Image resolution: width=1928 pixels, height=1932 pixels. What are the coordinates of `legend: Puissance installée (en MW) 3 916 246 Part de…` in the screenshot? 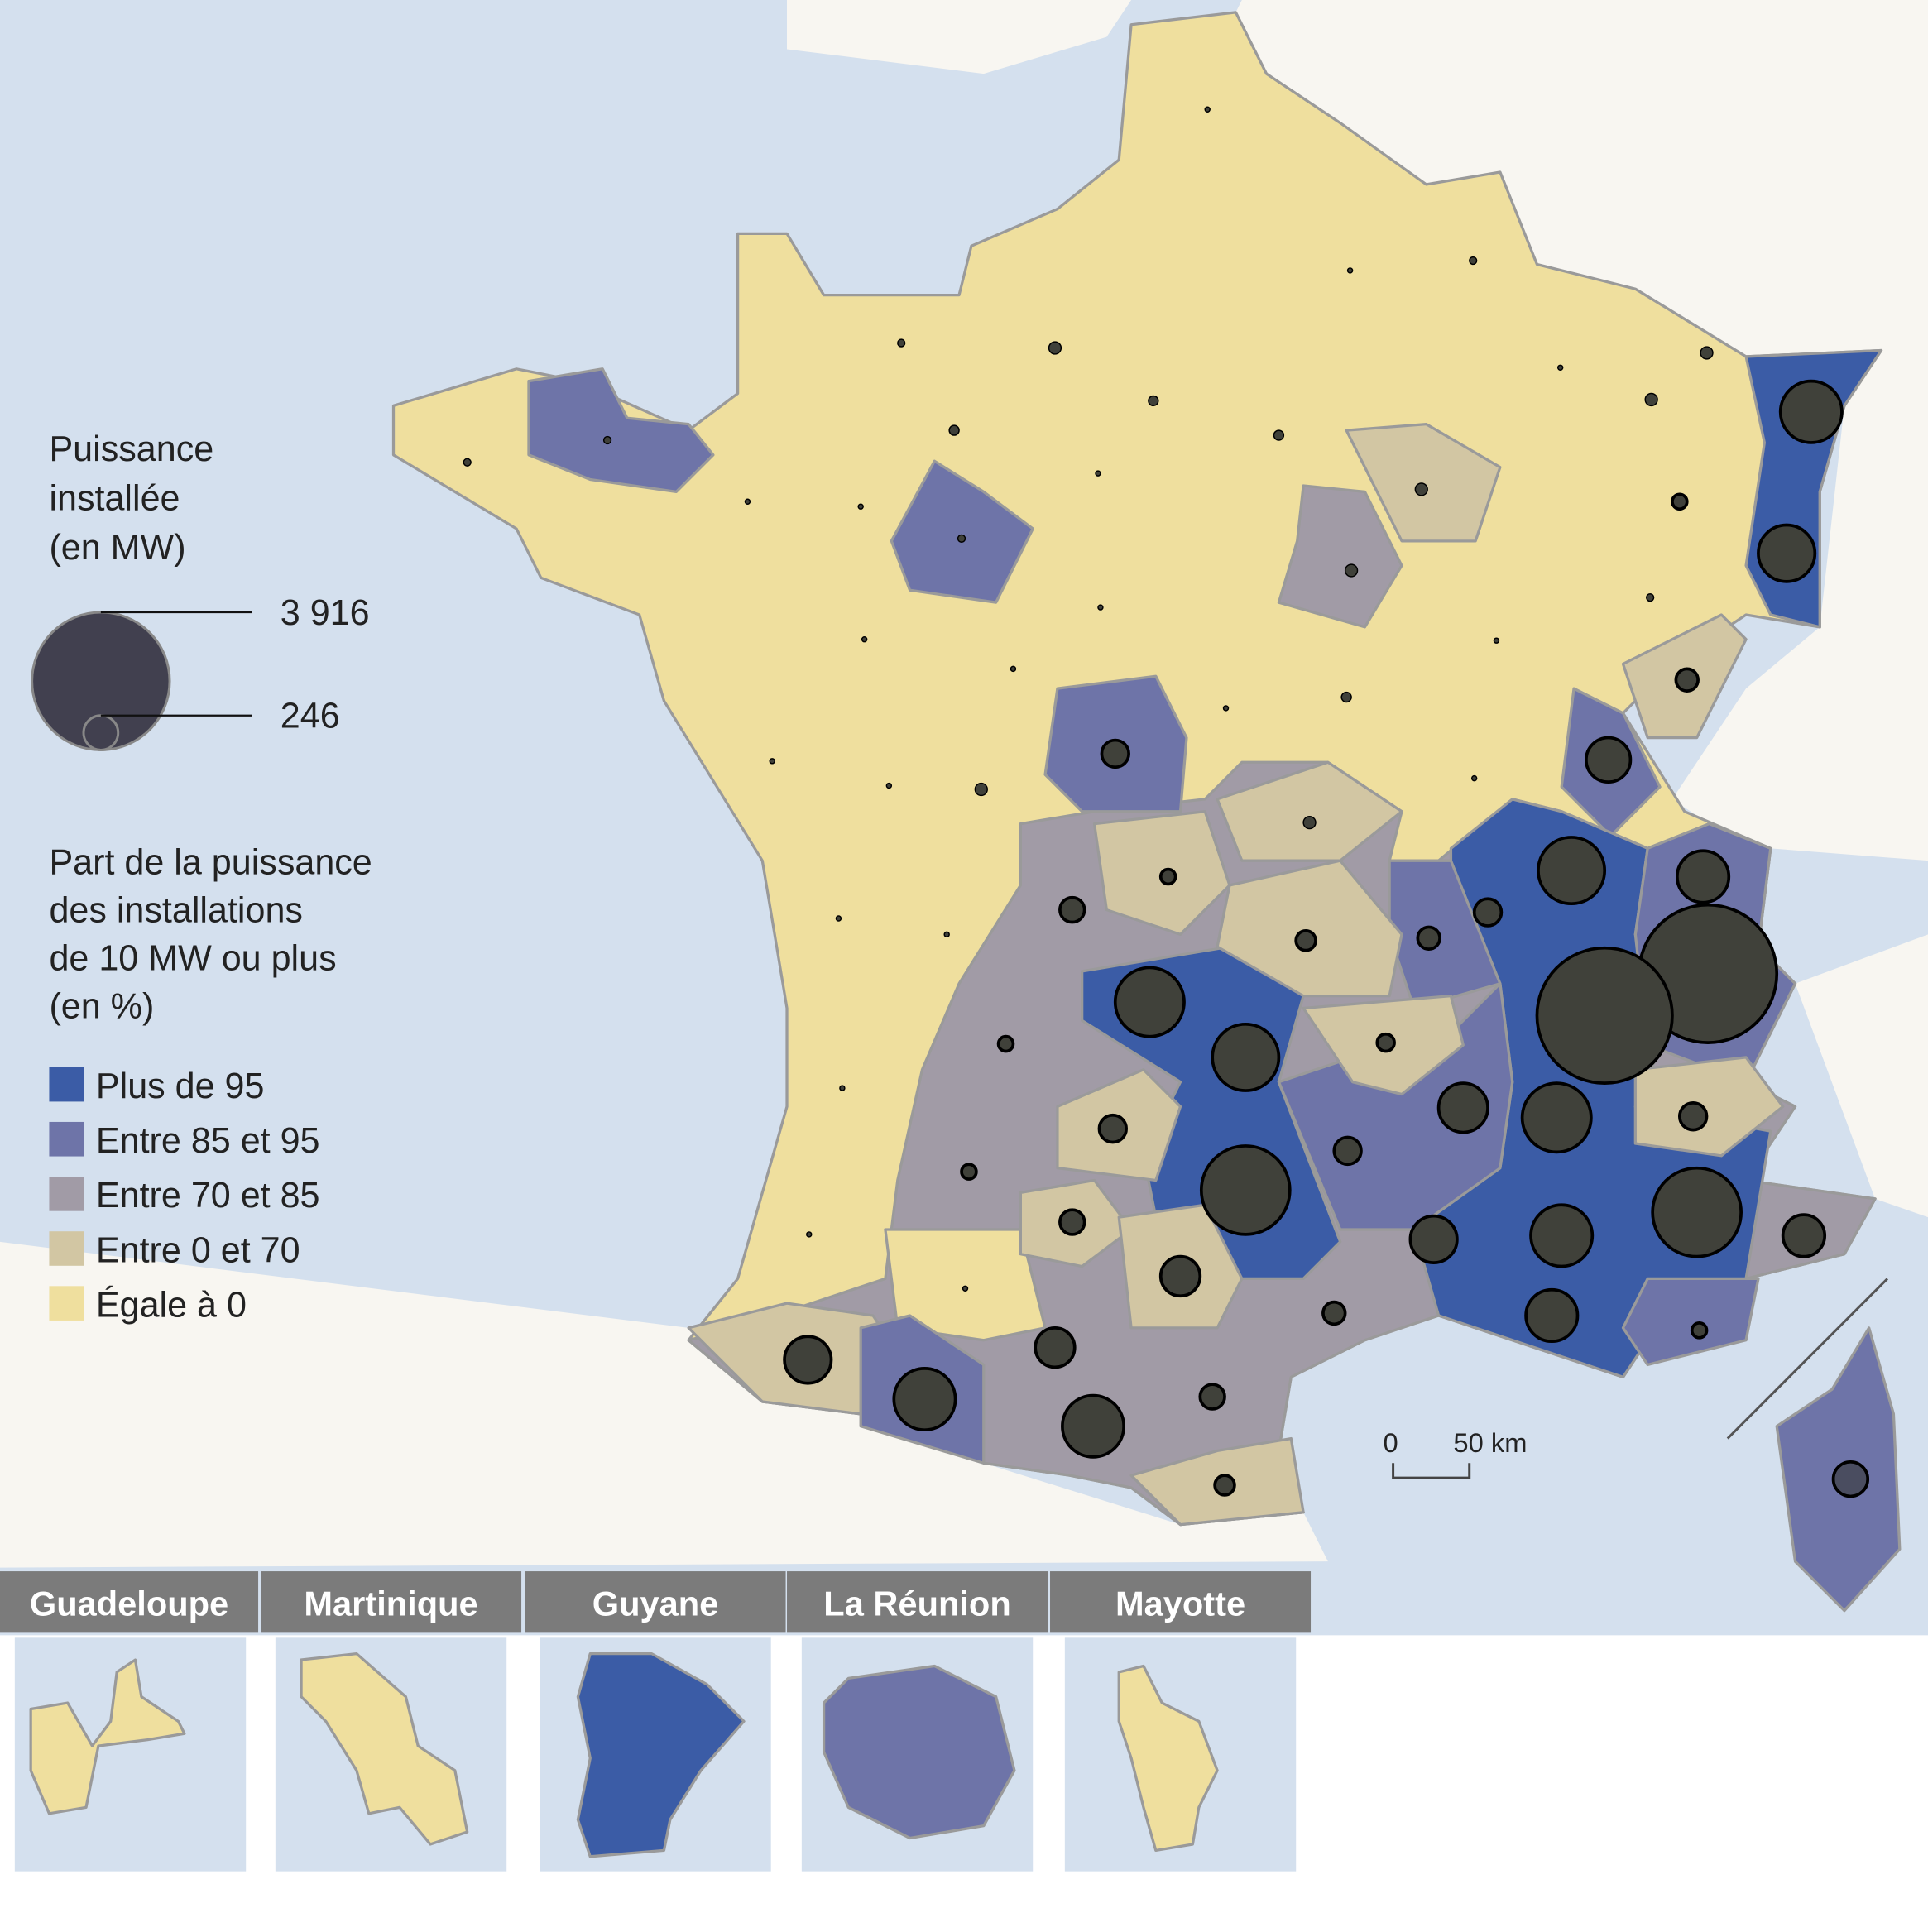 It's located at (201, 877).